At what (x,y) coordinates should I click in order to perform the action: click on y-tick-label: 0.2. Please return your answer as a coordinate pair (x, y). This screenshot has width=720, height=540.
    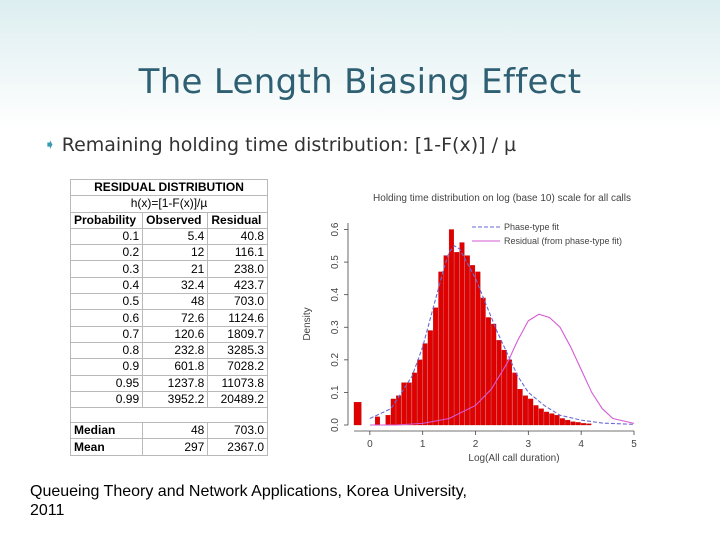
    Looking at the image, I should click on (335, 359).